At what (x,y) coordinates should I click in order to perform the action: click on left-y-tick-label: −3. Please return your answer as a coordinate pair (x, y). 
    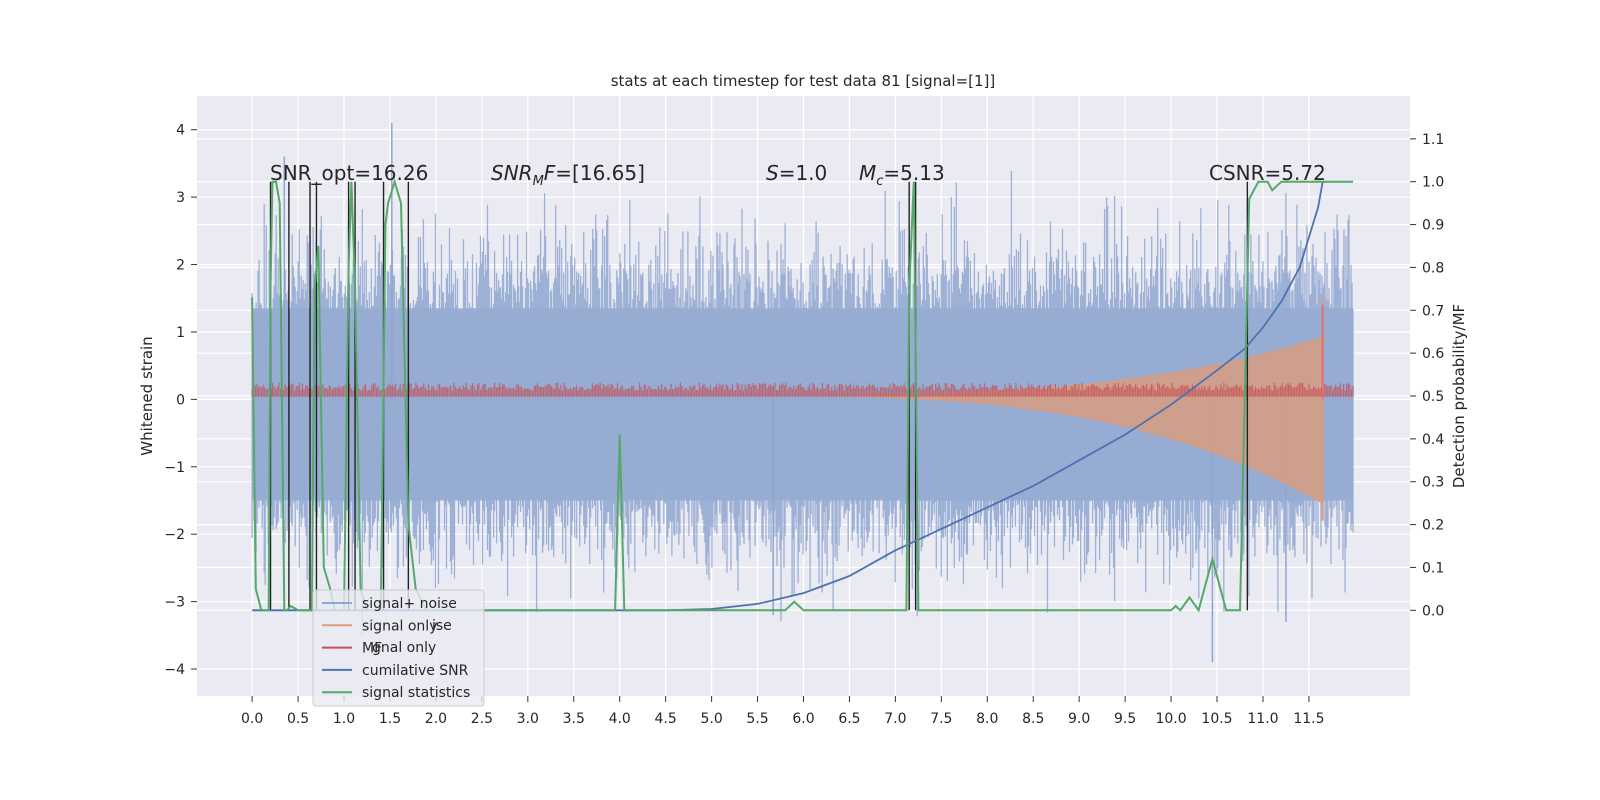
    Looking at the image, I should click on (174, 603).